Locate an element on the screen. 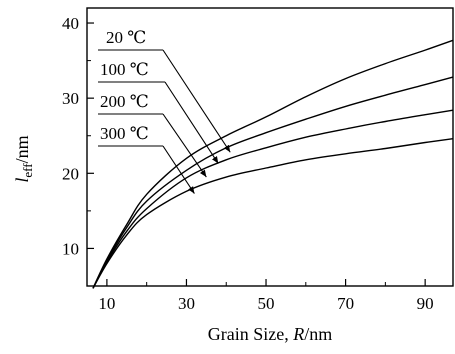  x-axis-title: Grain Size, R/nm is located at coordinates (270, 334).